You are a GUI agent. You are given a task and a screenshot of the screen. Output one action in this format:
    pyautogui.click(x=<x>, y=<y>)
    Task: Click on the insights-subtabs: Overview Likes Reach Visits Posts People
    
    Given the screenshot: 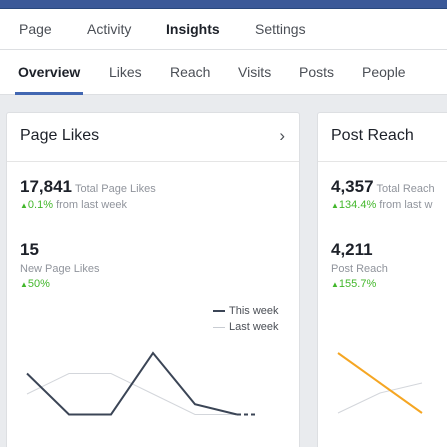 What is the action you would take?
    pyautogui.click(x=223, y=72)
    